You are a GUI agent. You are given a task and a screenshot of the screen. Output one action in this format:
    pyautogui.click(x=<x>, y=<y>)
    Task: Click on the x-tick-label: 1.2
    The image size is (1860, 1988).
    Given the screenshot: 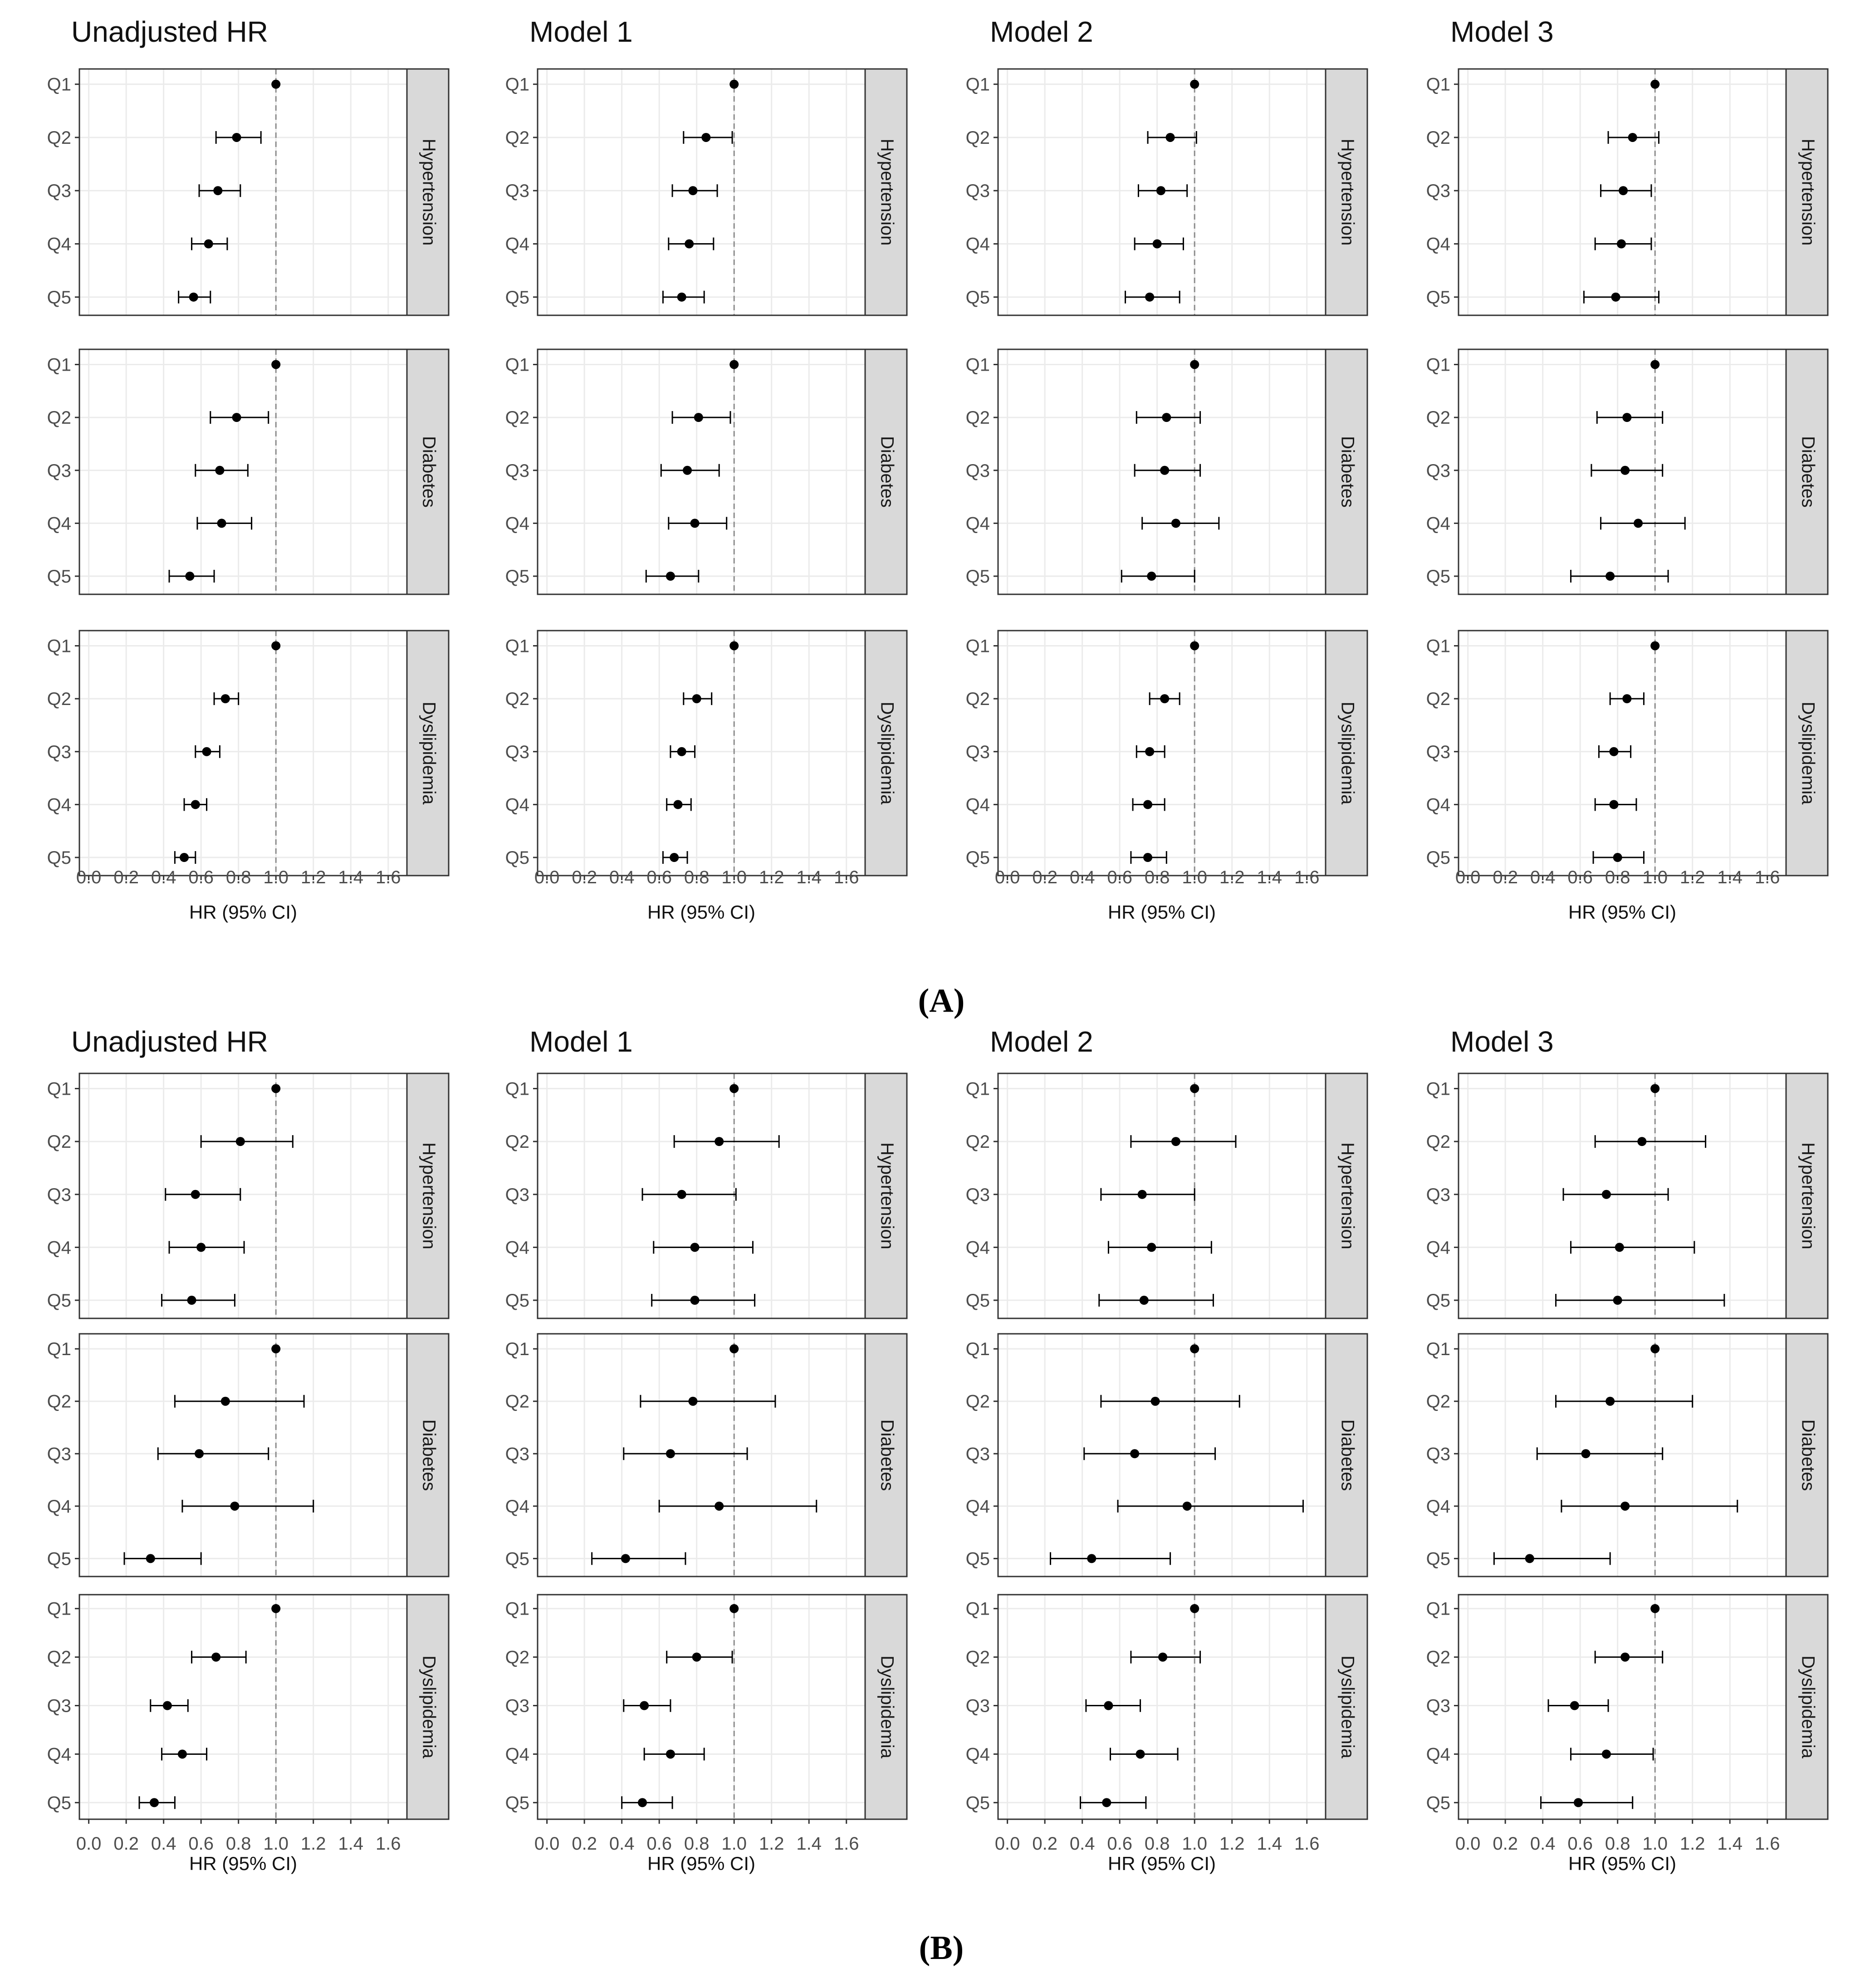 What is the action you would take?
    pyautogui.click(x=771, y=1844)
    